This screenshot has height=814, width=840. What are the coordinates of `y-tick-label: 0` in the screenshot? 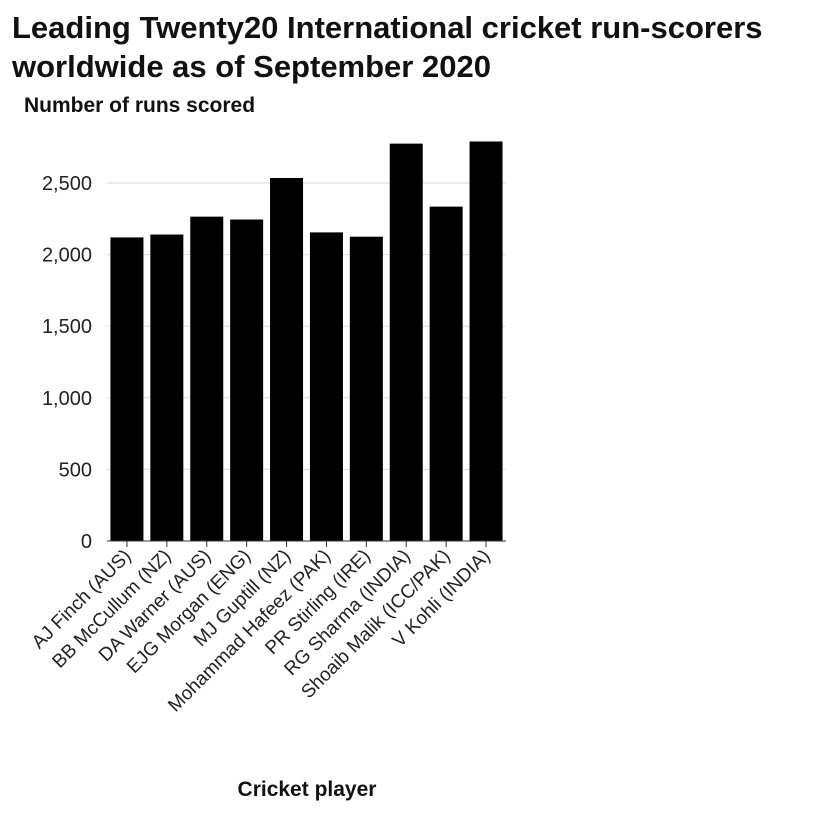 It's located at (86, 542).